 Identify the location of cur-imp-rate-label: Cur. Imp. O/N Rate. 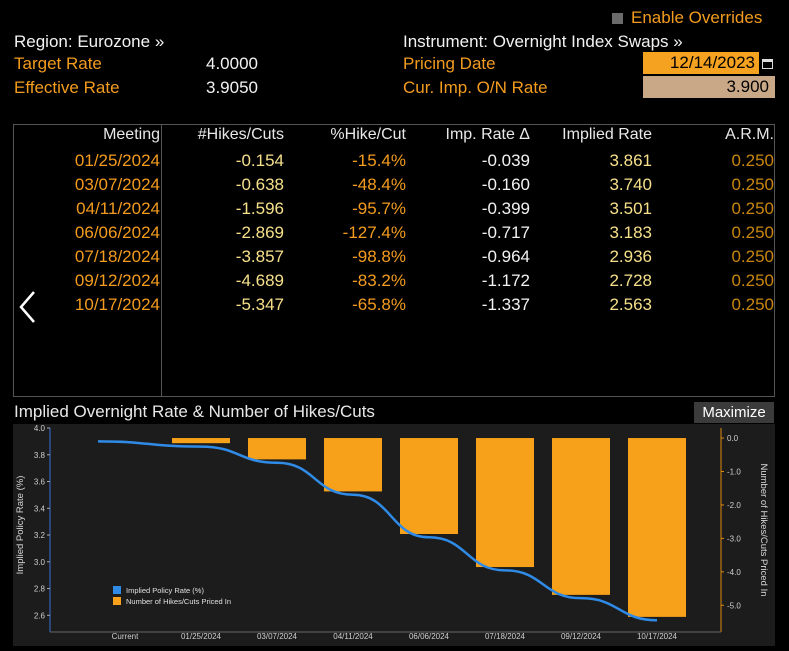
(475, 88).